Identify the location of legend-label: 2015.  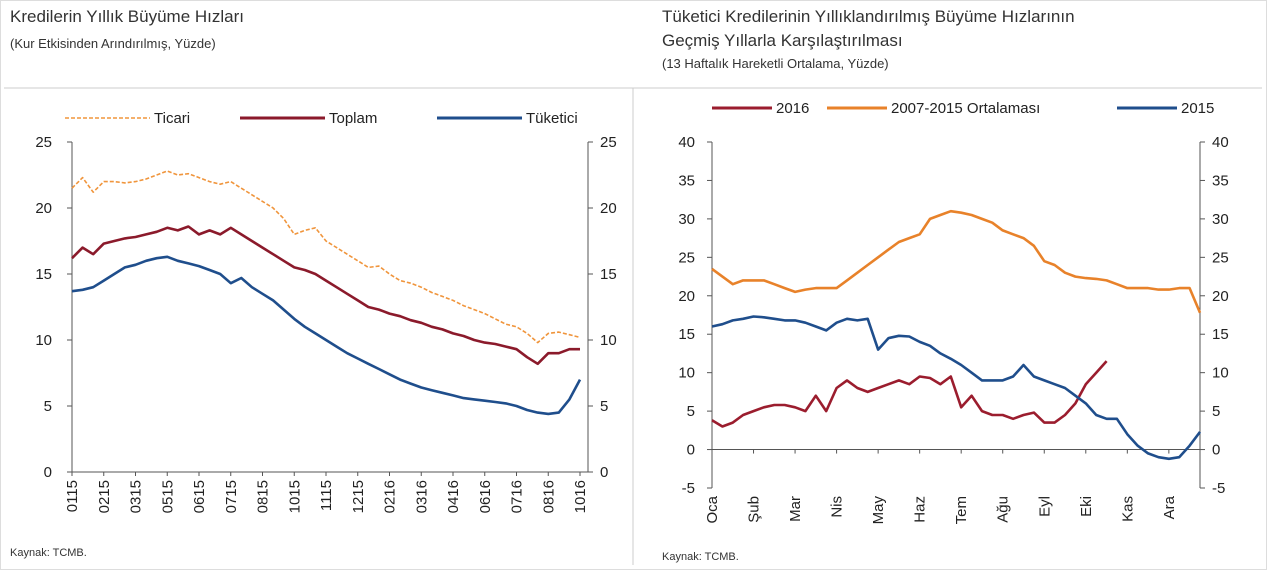
(1197, 108).